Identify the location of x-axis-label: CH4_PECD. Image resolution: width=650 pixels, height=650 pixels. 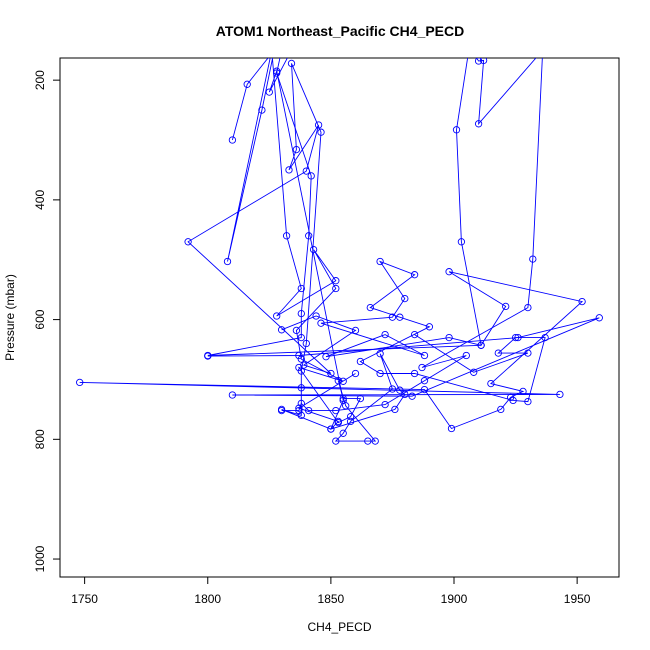
(339, 627).